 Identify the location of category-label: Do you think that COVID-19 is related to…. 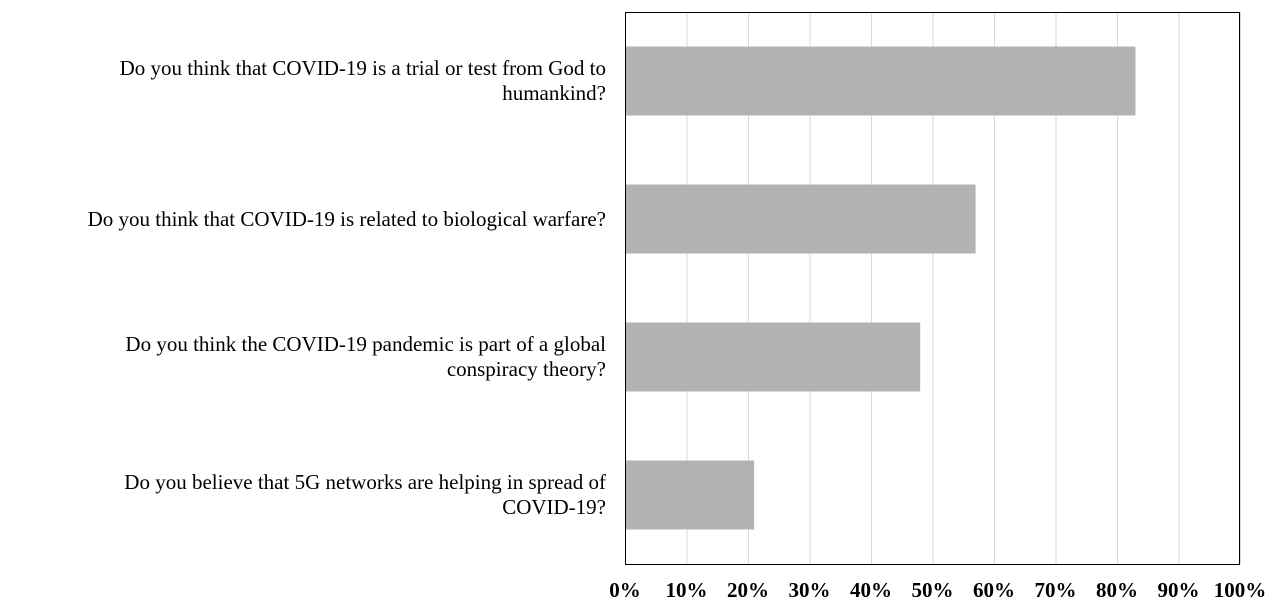
(346, 218).